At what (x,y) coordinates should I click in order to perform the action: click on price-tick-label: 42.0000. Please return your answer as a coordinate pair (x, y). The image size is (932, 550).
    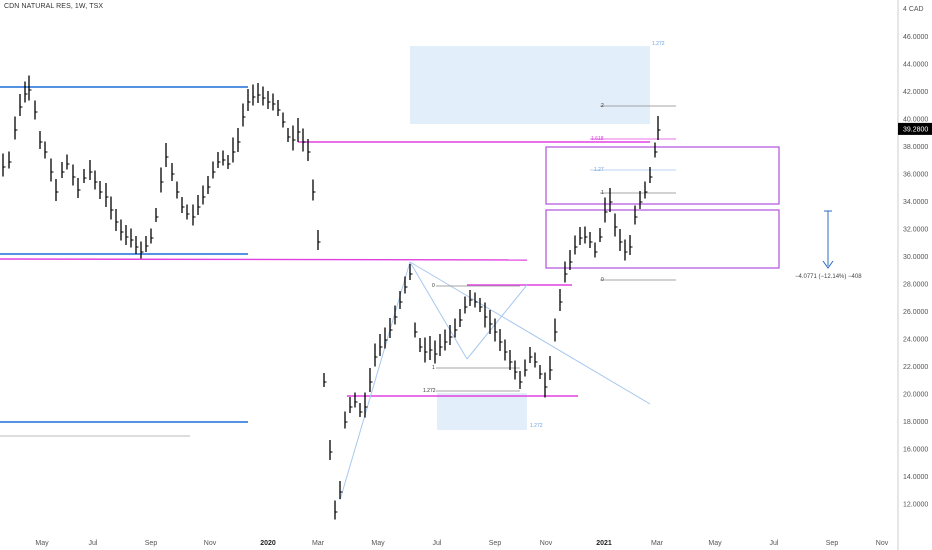
    Looking at the image, I should click on (915, 92).